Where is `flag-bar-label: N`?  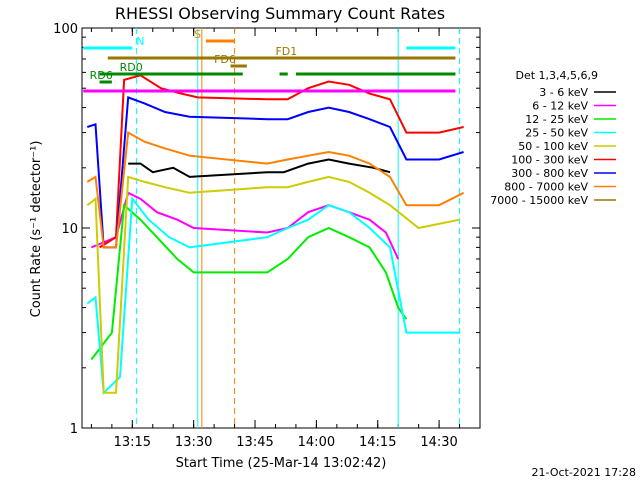 flag-bar-label: N is located at coordinates (140, 41).